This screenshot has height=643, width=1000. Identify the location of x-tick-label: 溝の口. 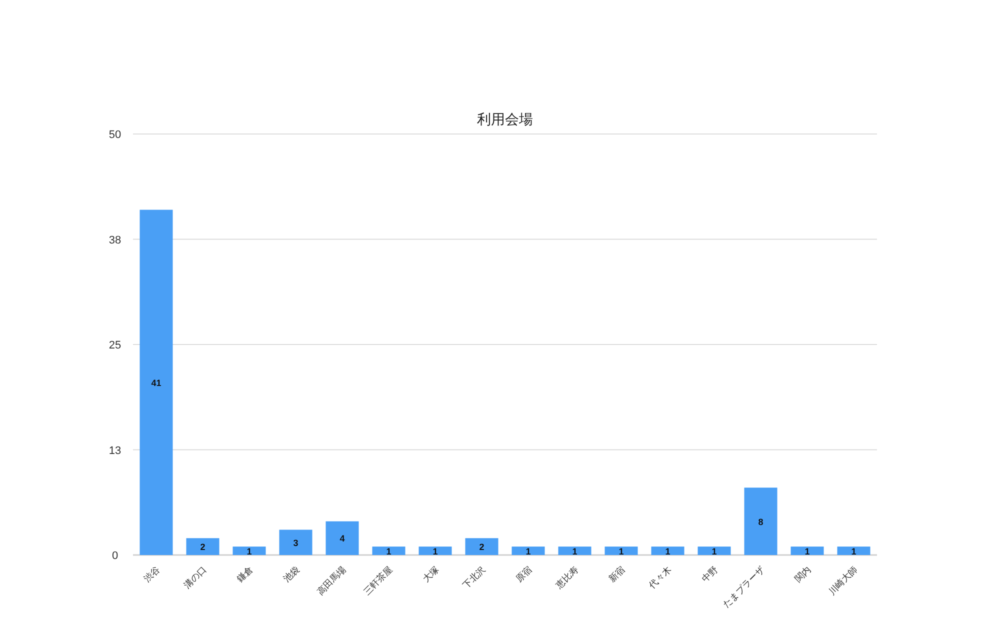
(195, 577).